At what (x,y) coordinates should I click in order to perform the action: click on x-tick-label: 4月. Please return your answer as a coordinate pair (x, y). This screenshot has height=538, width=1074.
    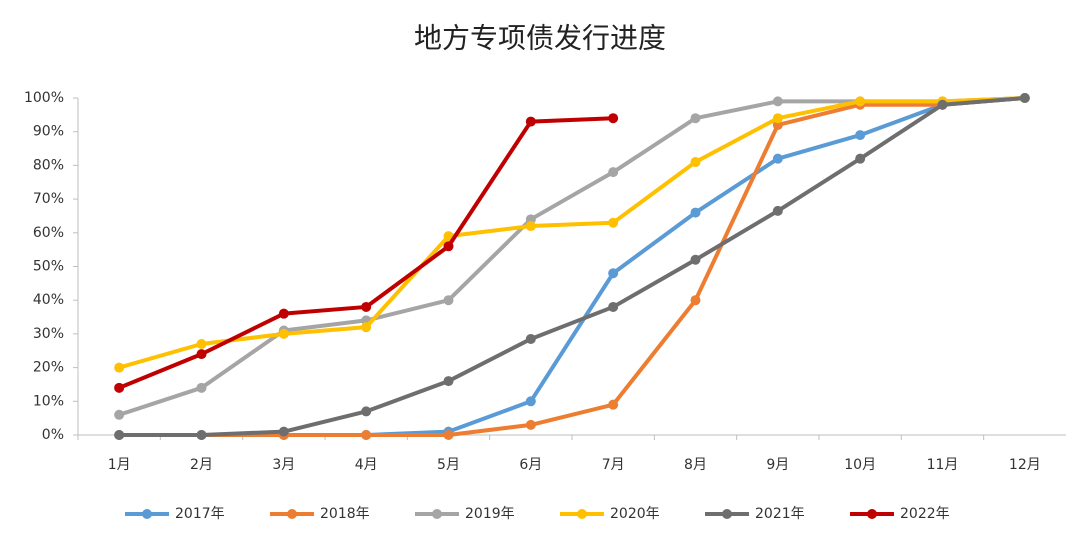
    Looking at the image, I should click on (366, 465).